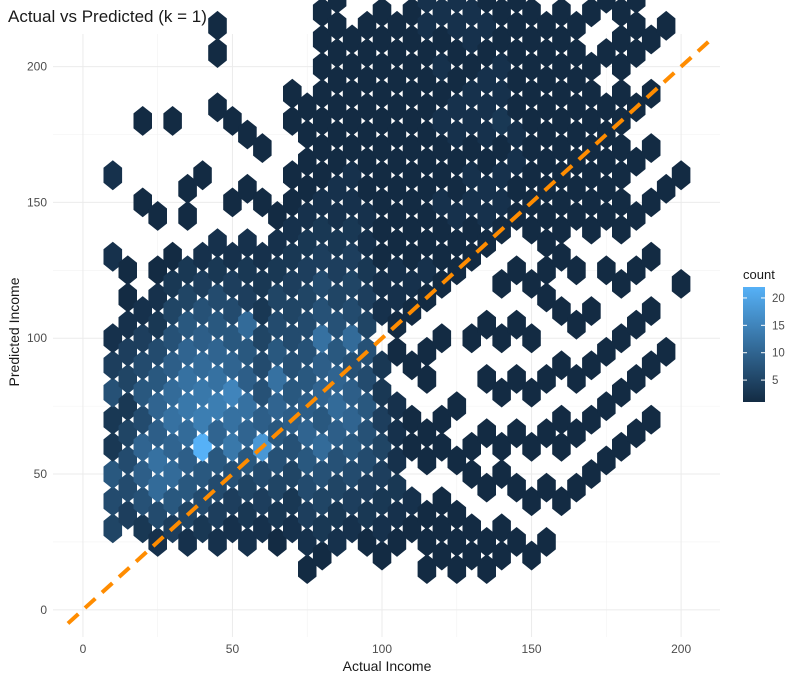 The image size is (800, 682). What do you see at coordinates (778, 326) in the screenshot?
I see `legend-tick-label: 15` at bounding box center [778, 326].